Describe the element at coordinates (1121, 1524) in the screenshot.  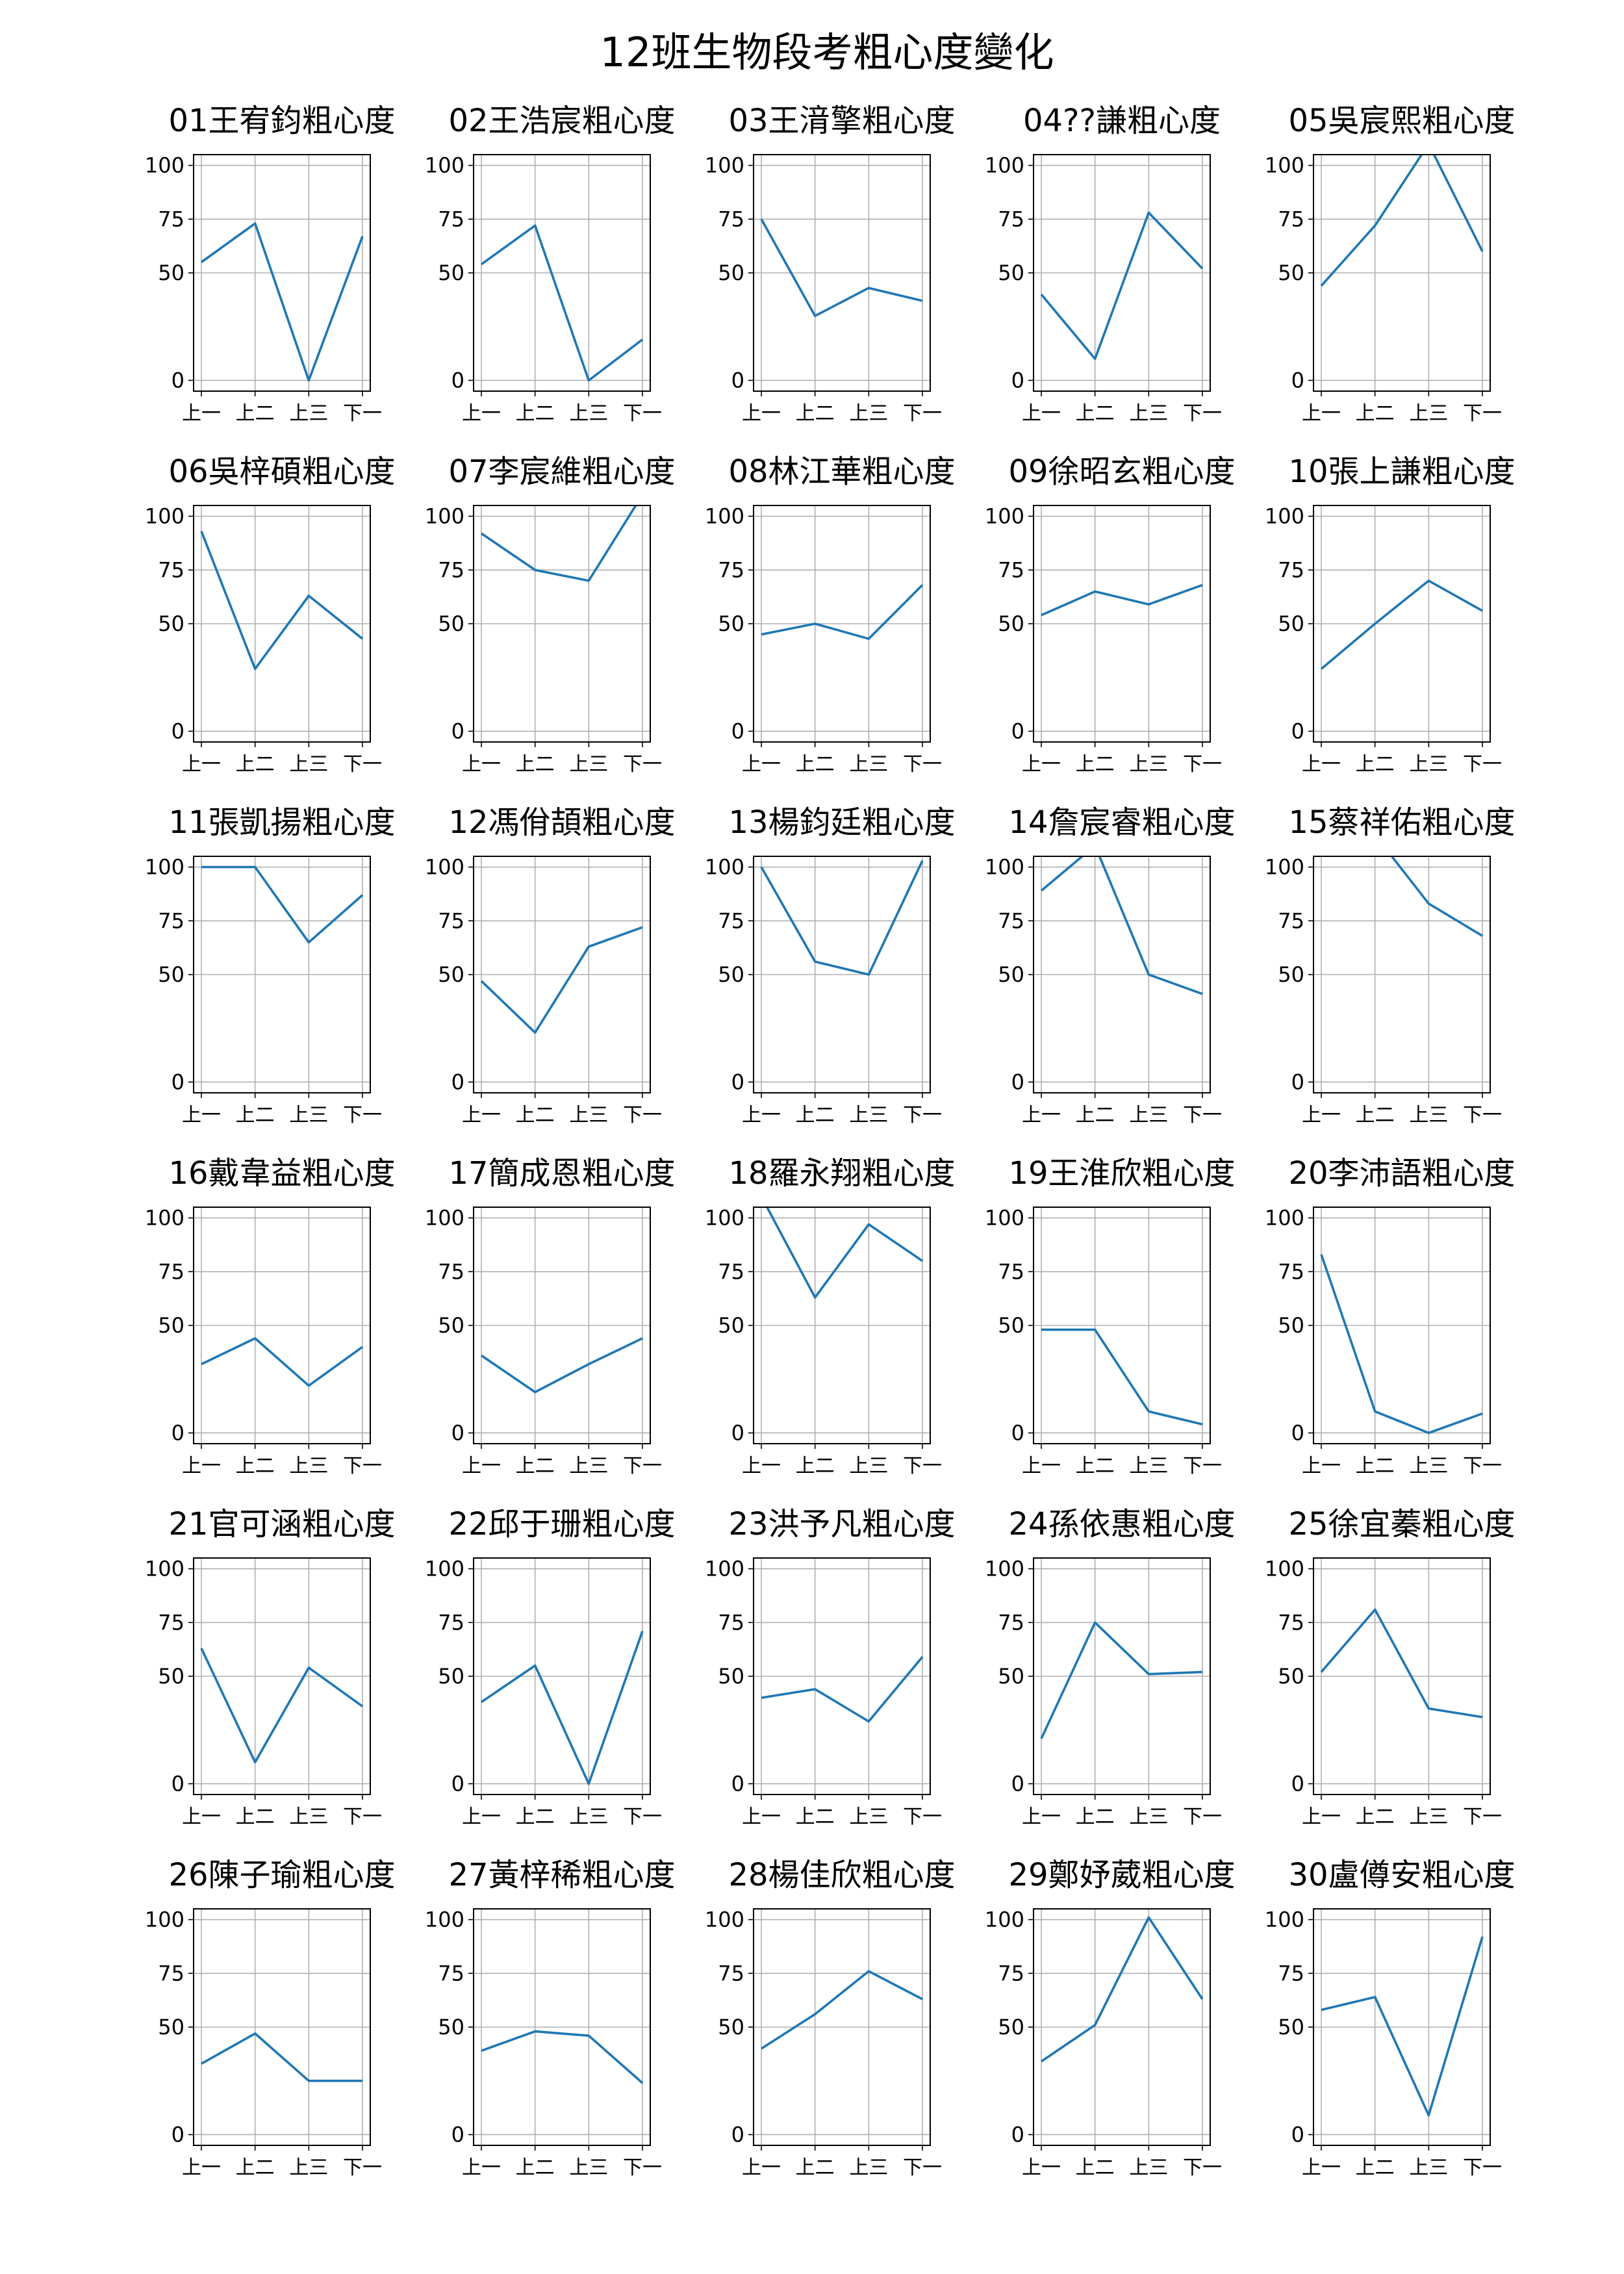
I see `subplot-title: 24孫依惠粗心度` at that location.